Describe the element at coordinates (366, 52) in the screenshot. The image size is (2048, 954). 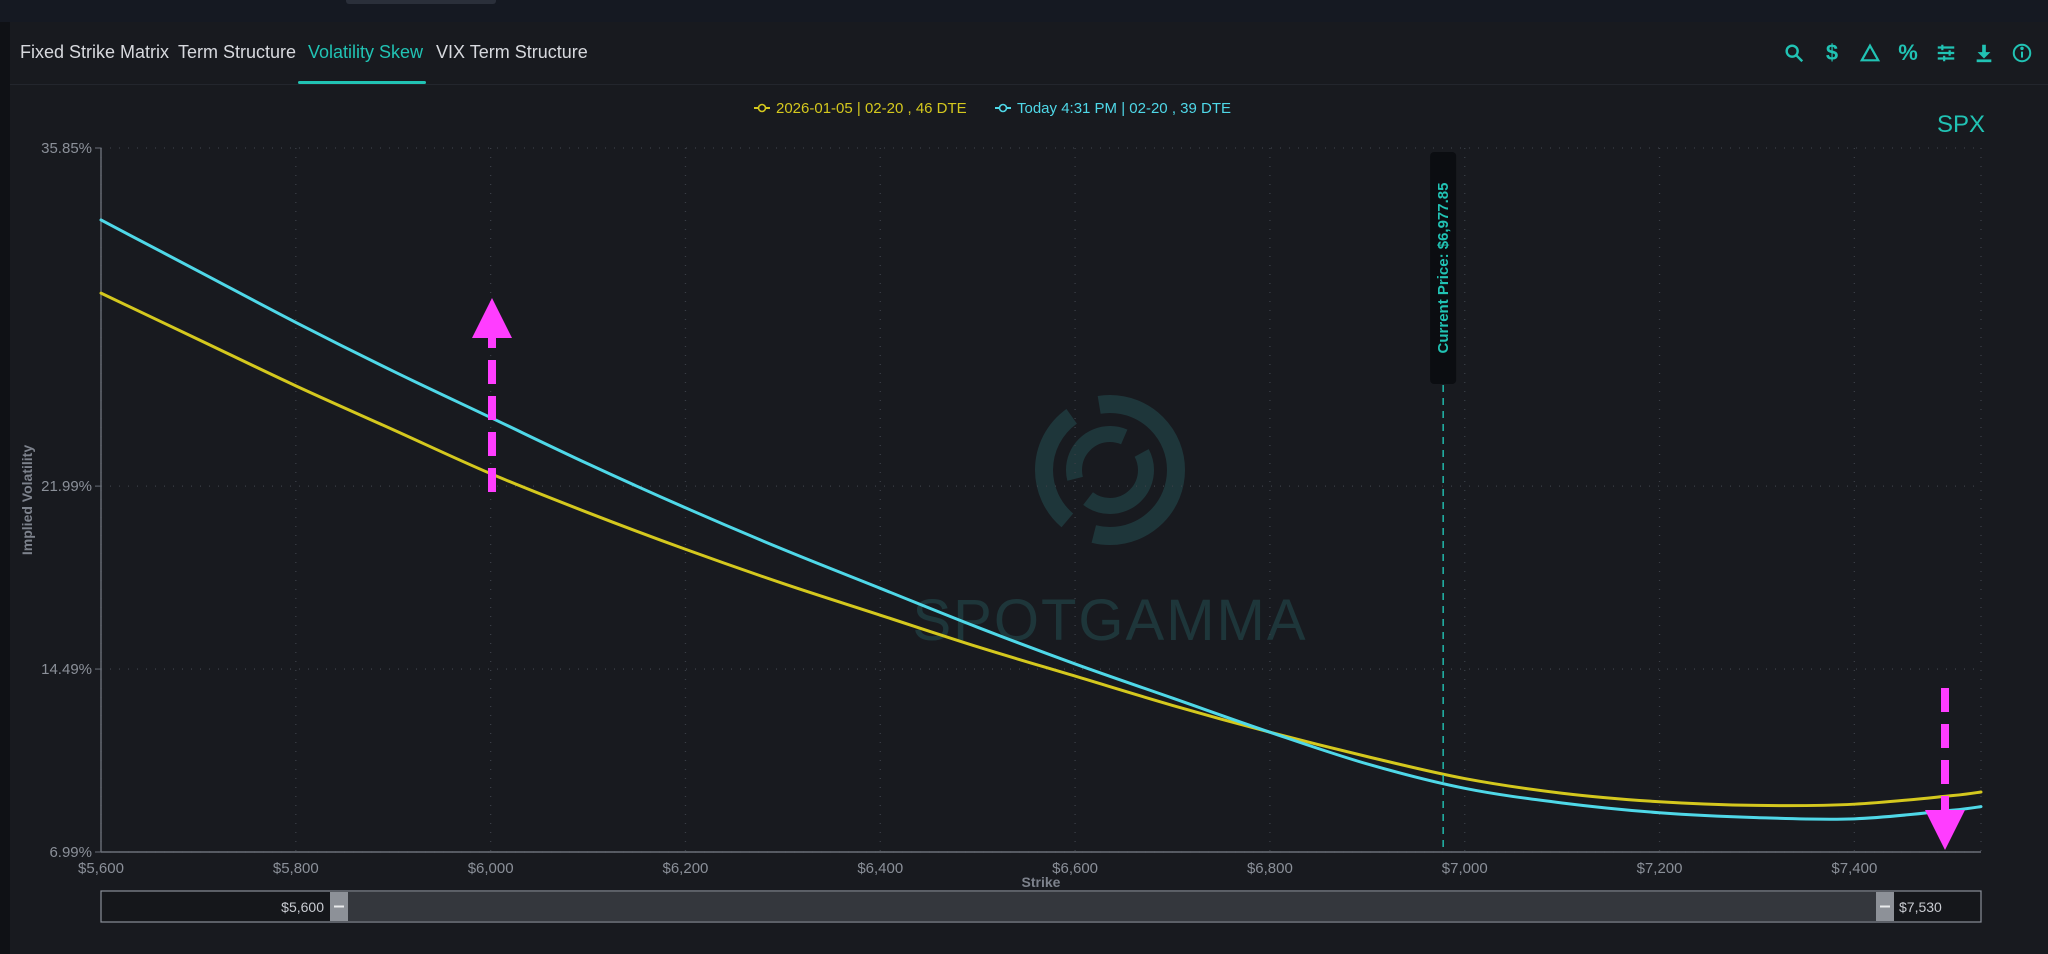
I see `tab-volatility-skew: Volatility Skew` at that location.